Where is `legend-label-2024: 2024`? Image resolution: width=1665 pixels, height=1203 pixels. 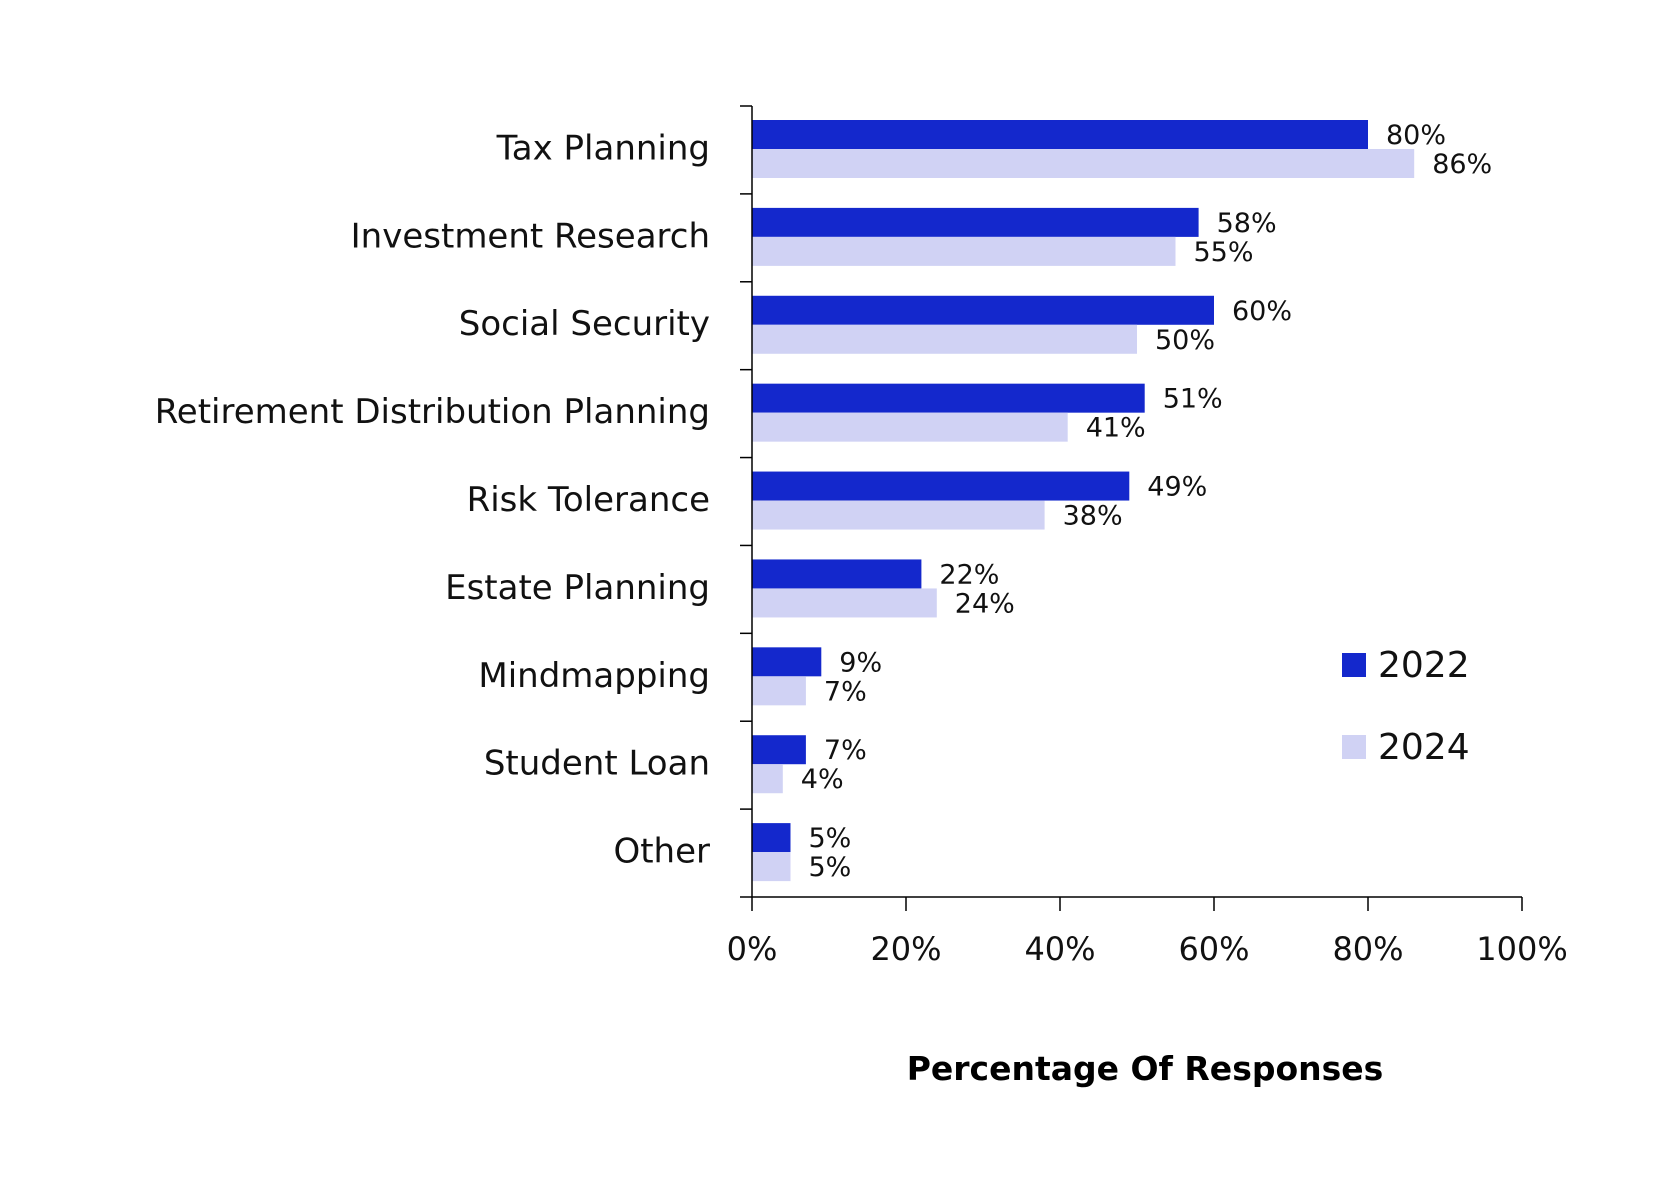
legend-label-2024: 2024 is located at coordinates (1424, 747).